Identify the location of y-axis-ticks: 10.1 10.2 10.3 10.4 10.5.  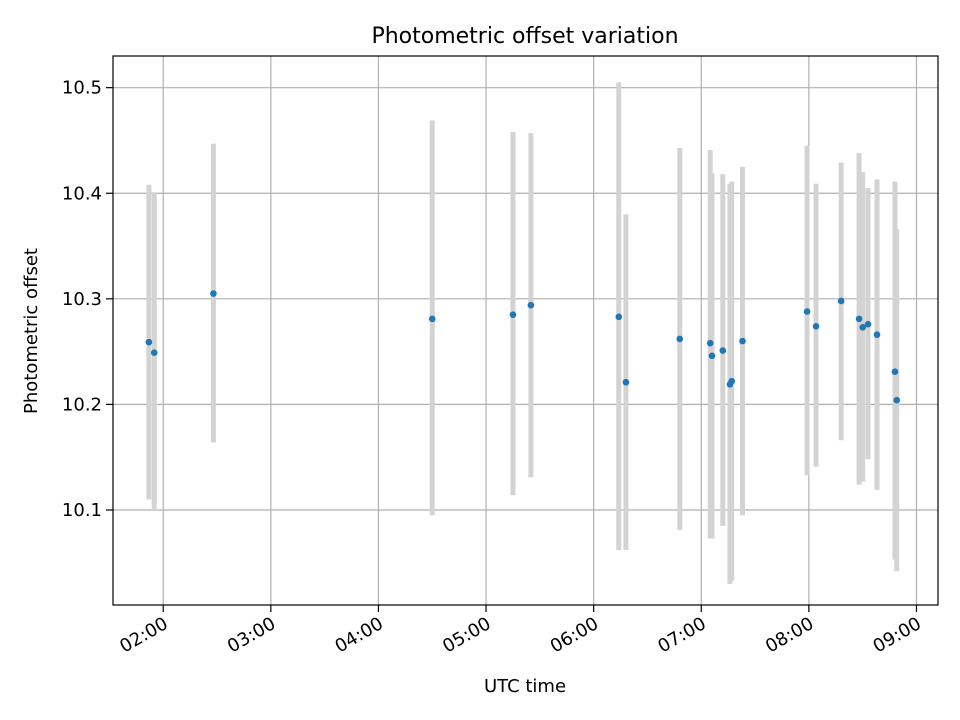
(87, 299).